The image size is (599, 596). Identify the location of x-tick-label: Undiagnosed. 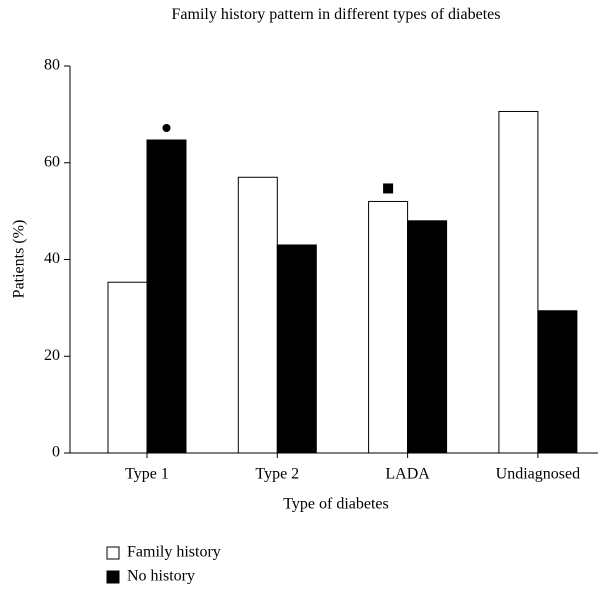
(538, 474).